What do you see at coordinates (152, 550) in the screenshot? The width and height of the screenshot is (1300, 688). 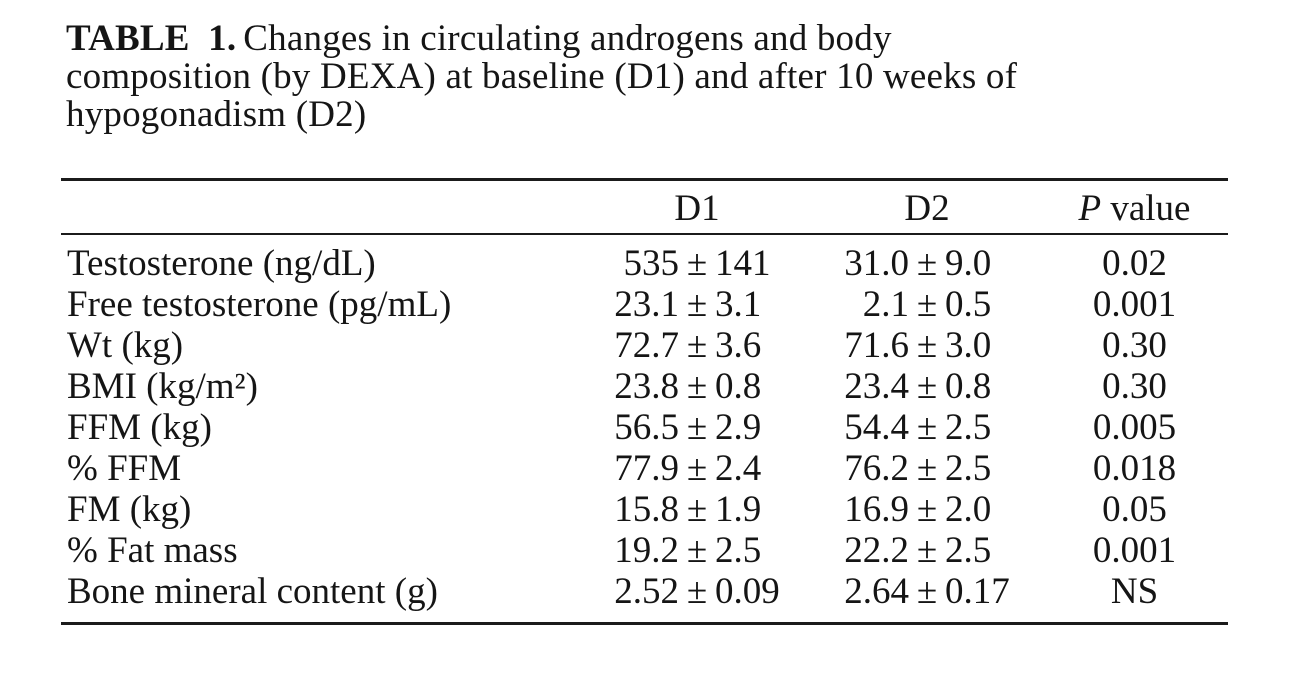 I see `row-label: % Fat mass` at bounding box center [152, 550].